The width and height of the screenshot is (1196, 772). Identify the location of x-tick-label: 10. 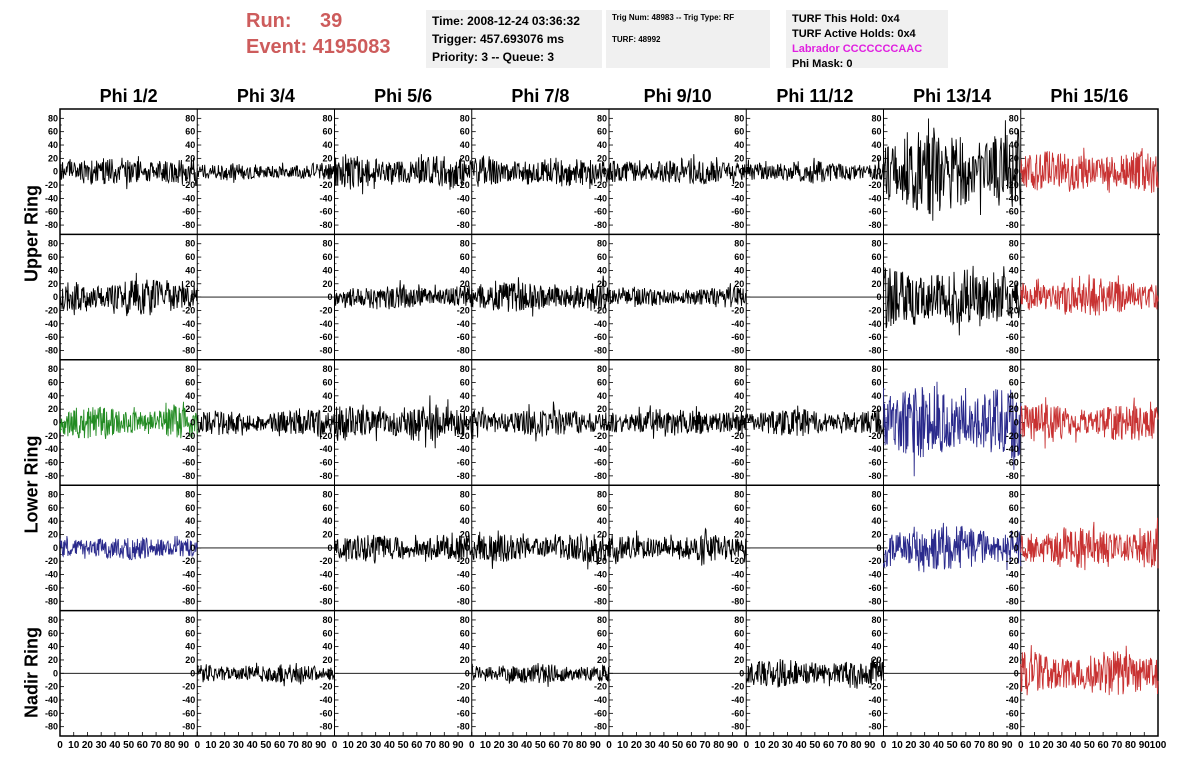
(898, 745).